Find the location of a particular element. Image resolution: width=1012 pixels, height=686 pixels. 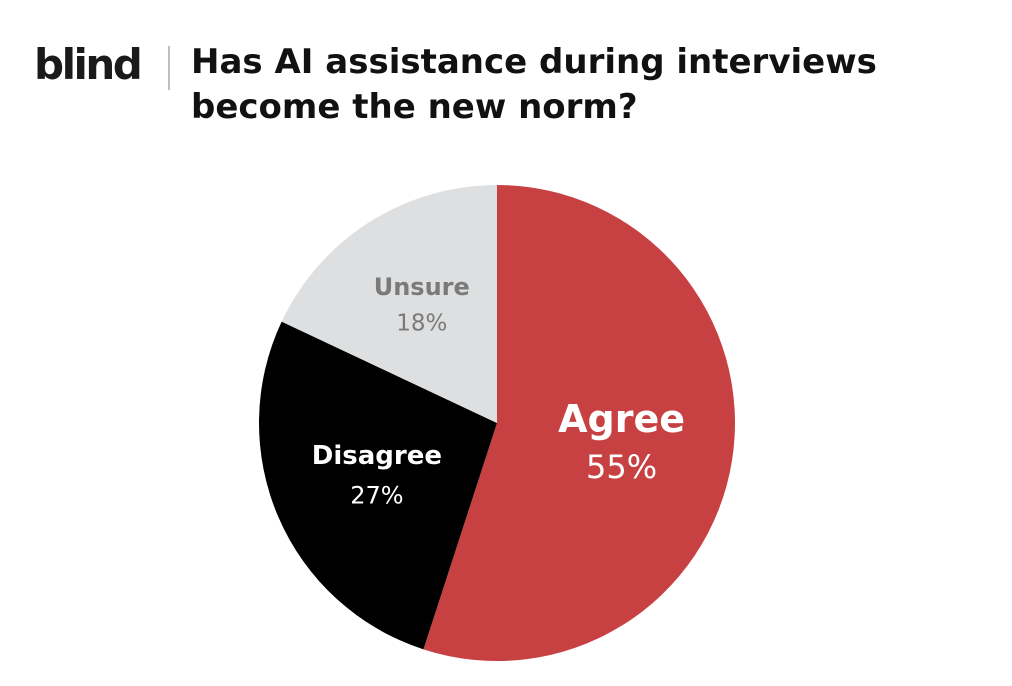

chart-title-line-2: become the new norm? is located at coordinates (414, 107).